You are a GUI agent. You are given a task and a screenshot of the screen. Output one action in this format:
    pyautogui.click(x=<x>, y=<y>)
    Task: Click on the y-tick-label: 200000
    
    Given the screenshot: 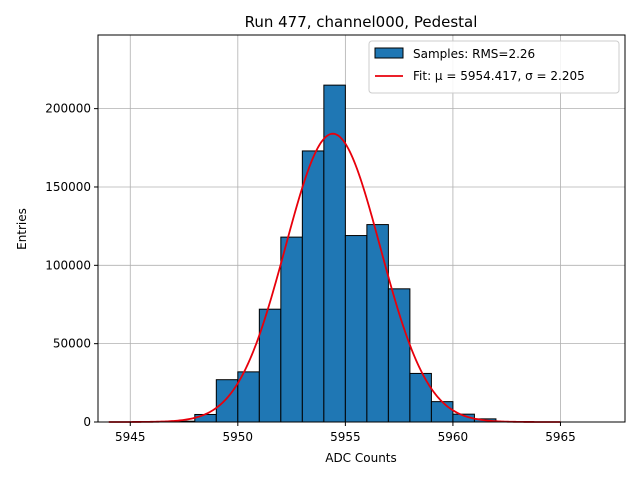 What is the action you would take?
    pyautogui.click(x=68, y=109)
    